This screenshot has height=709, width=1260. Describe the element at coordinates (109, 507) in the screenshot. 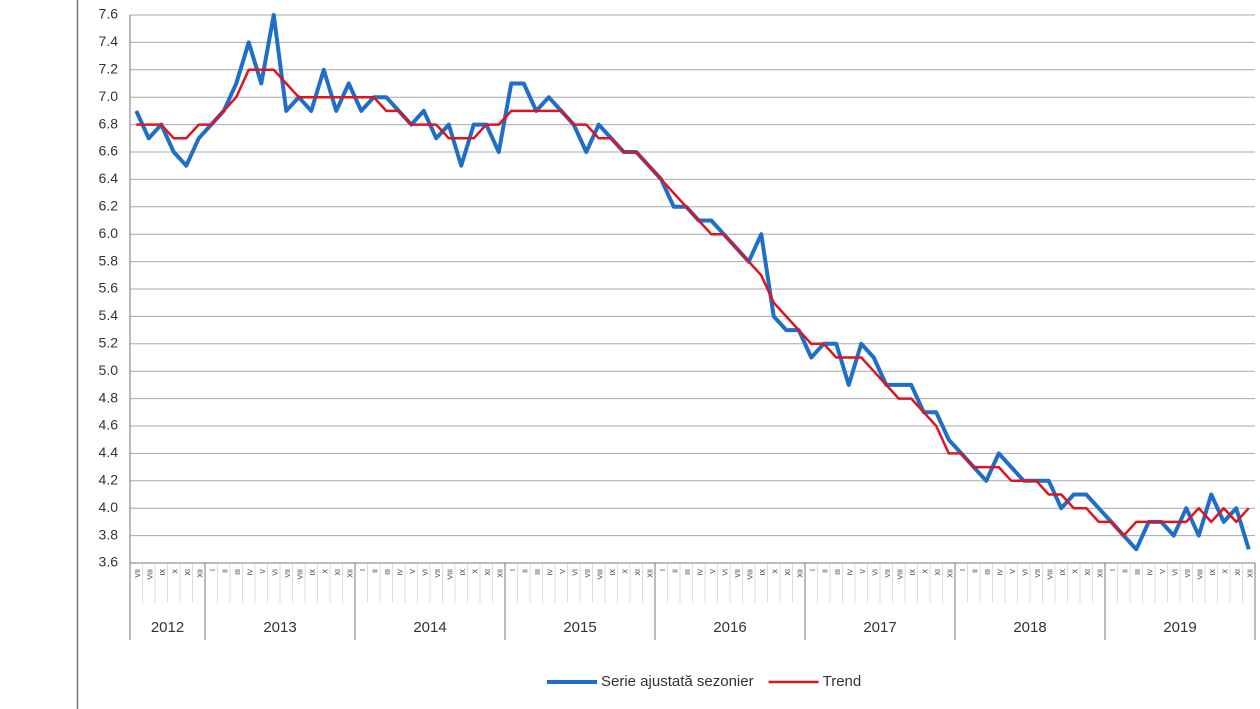

I see `y-tick-label: 4.0` at that location.